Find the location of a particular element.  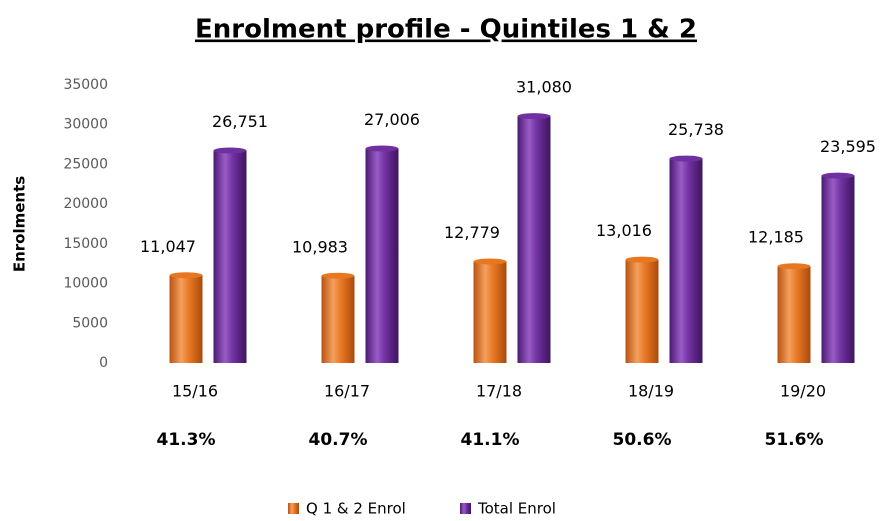

annotation: 50.6% is located at coordinates (642, 440).